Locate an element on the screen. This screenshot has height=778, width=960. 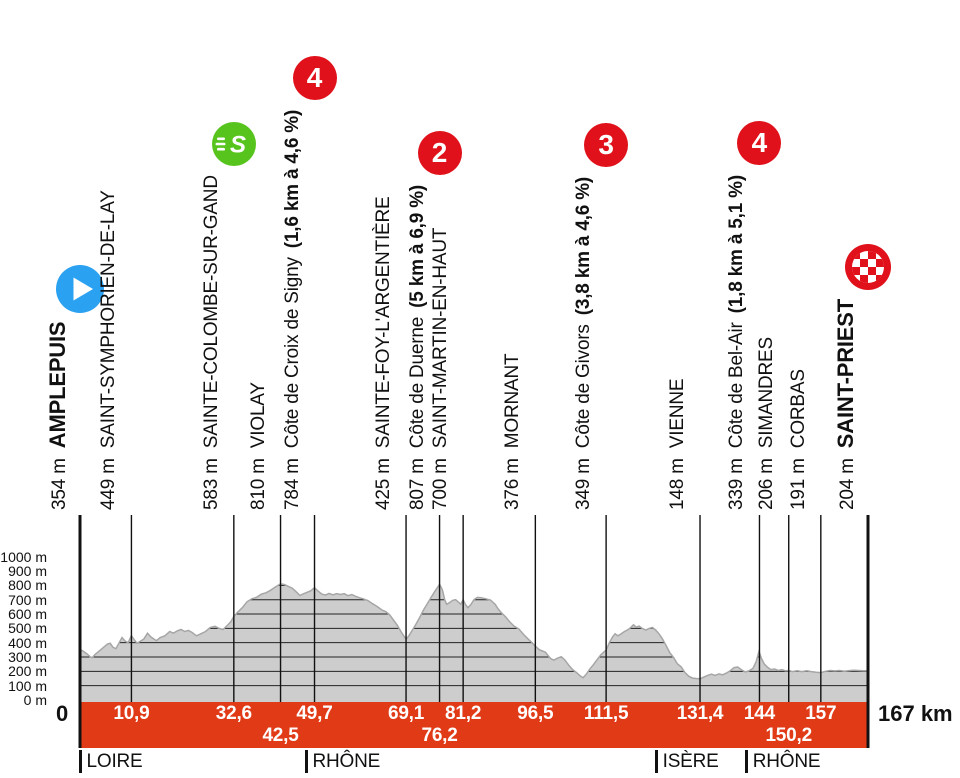
y-axis-tick-label: 500 m is located at coordinates (27, 628).